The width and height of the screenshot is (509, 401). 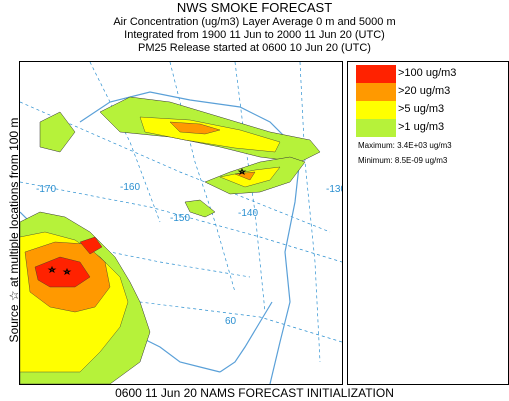 What do you see at coordinates (376, 110) in the screenshot?
I see `legend-swatch-yellow` at bounding box center [376, 110].